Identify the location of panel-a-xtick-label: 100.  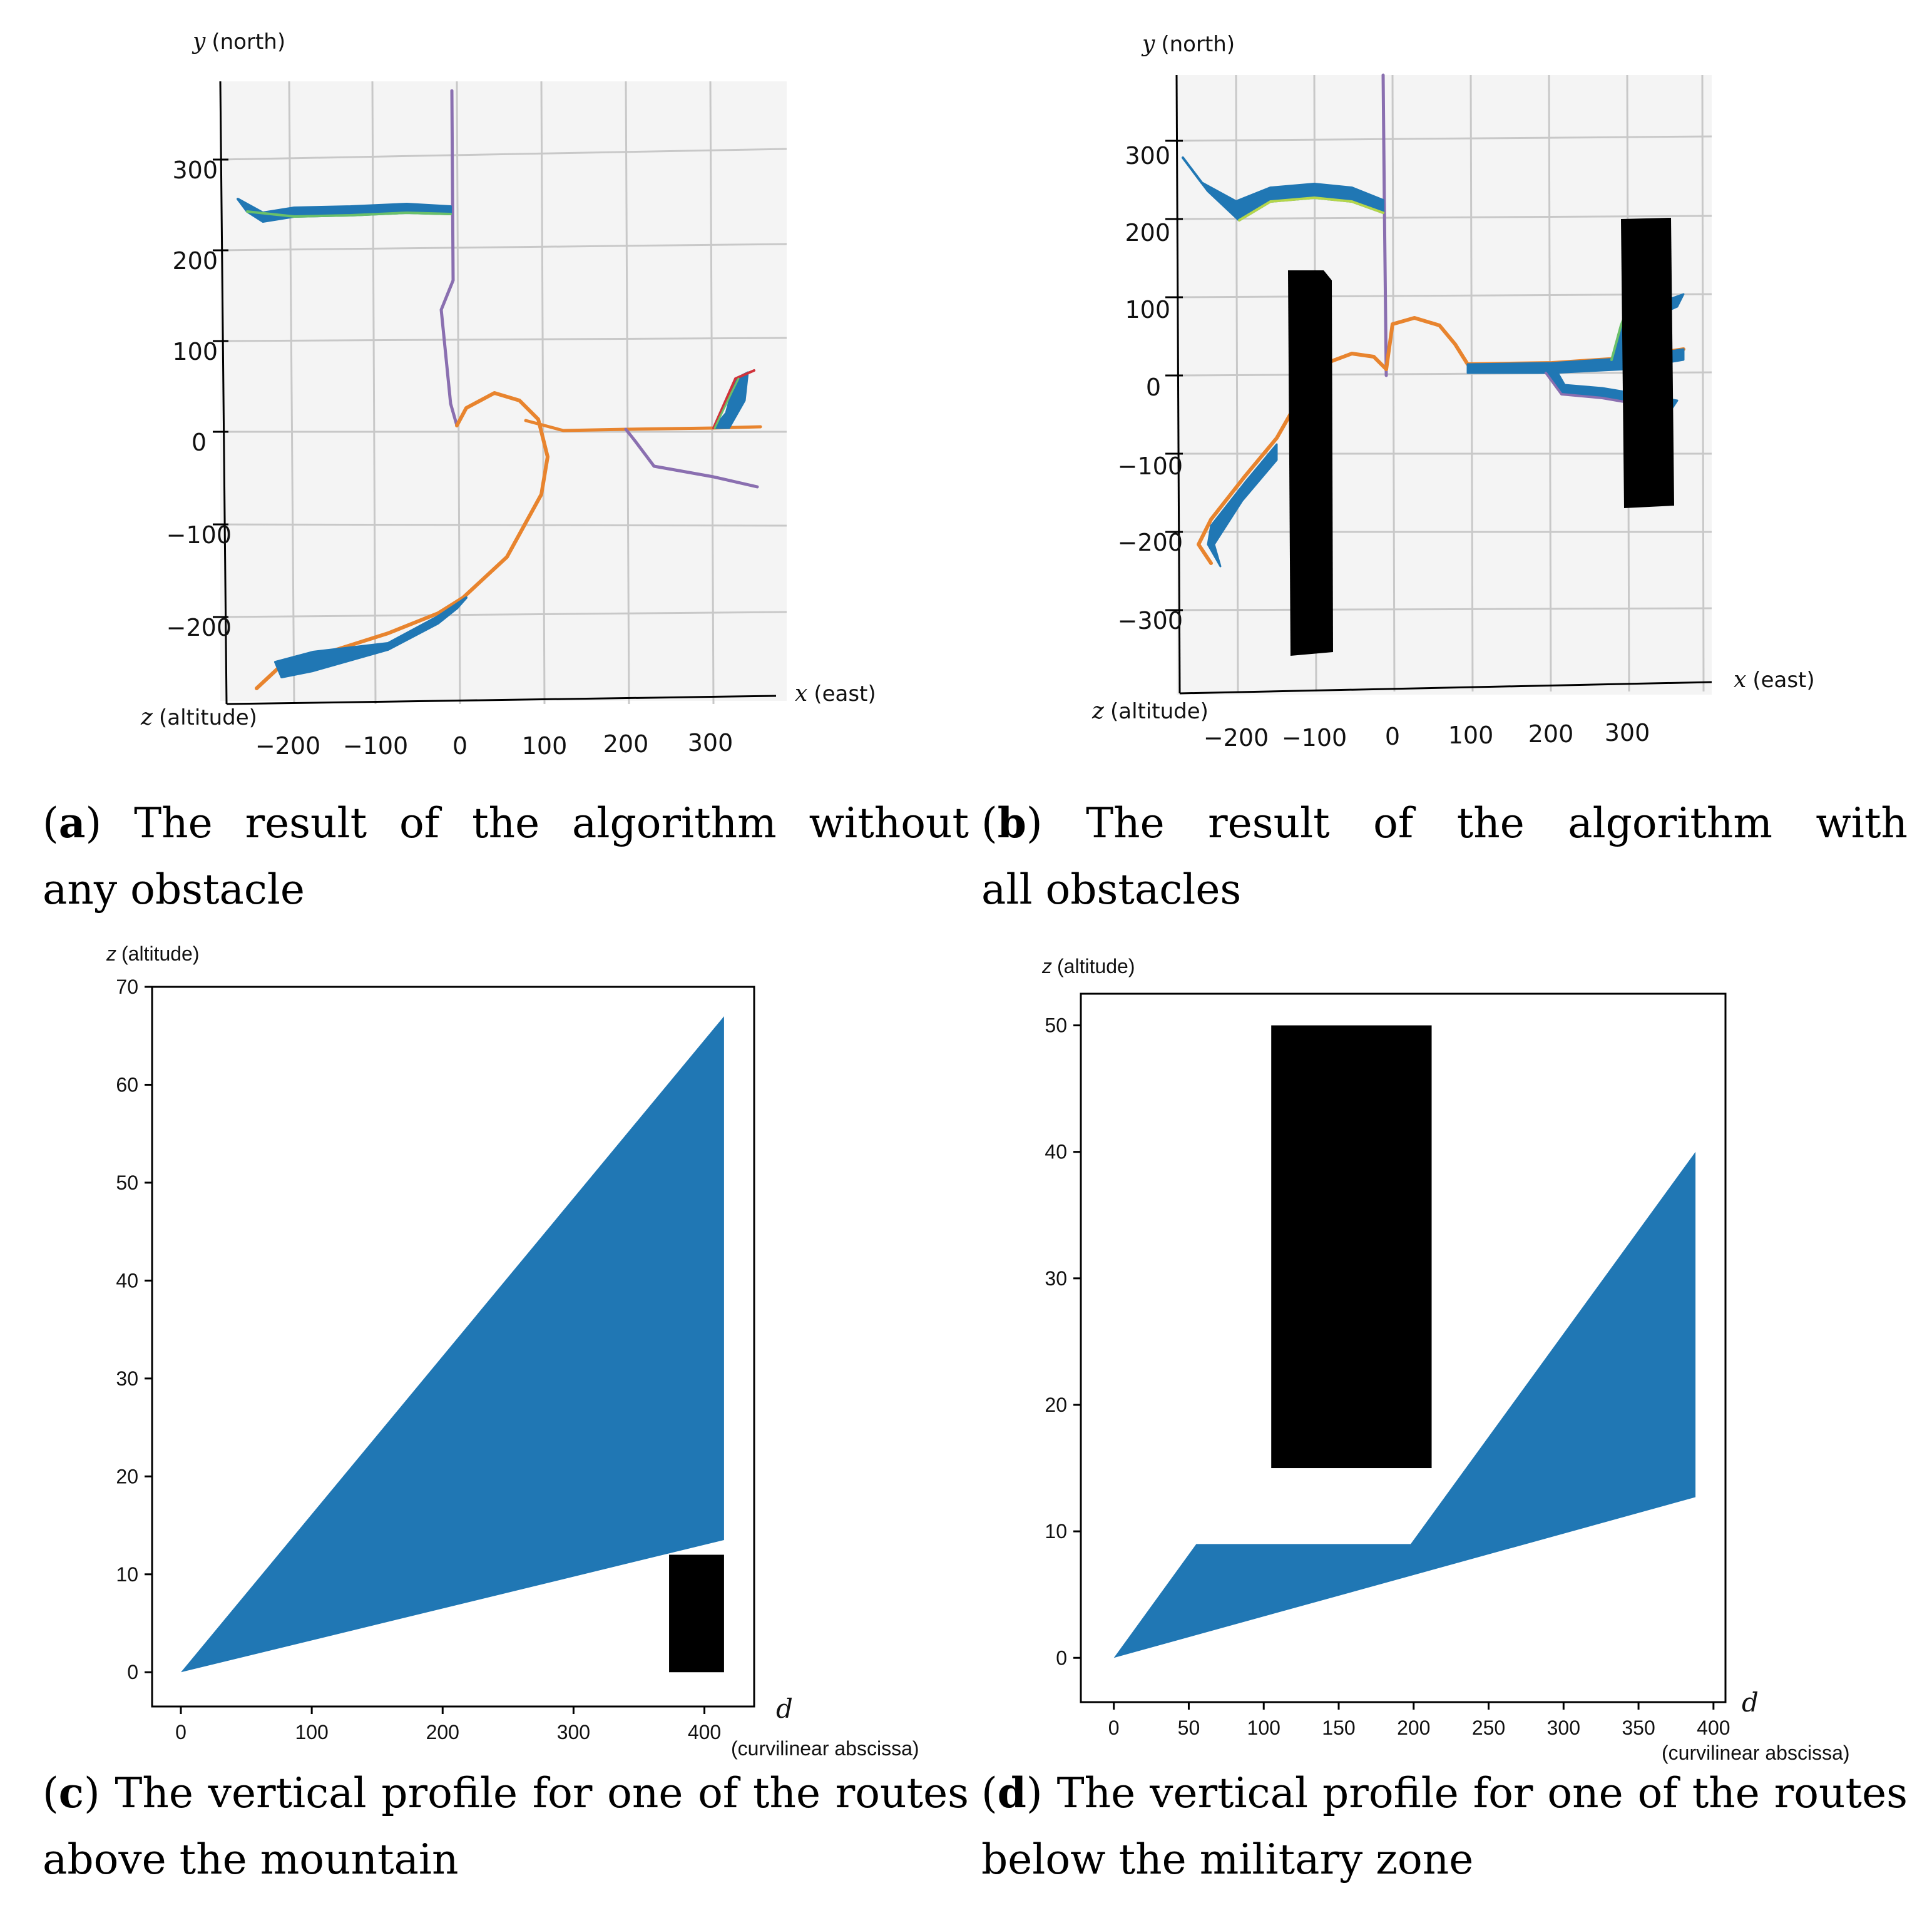
(545, 746).